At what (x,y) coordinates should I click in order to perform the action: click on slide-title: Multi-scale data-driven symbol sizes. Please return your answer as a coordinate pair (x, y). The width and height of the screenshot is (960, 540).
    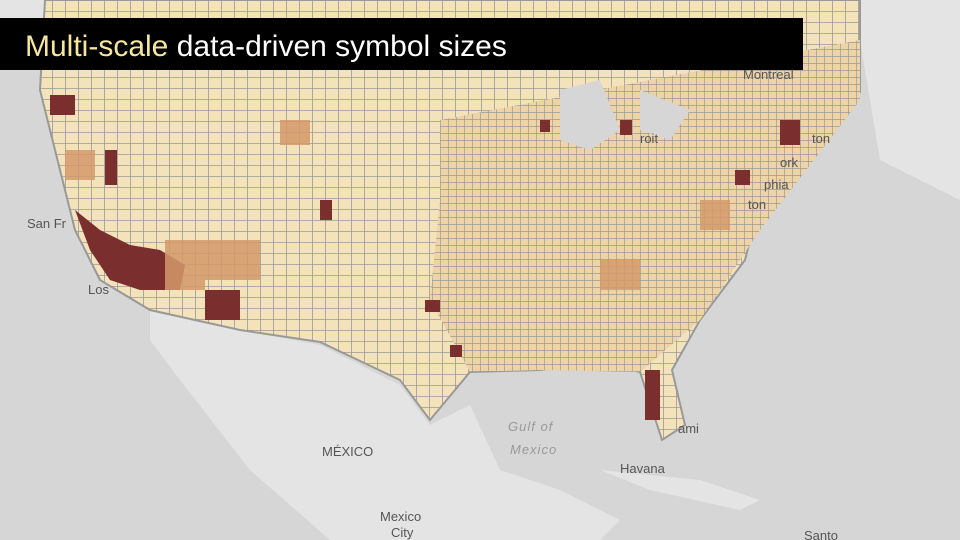
    Looking at the image, I should click on (266, 46).